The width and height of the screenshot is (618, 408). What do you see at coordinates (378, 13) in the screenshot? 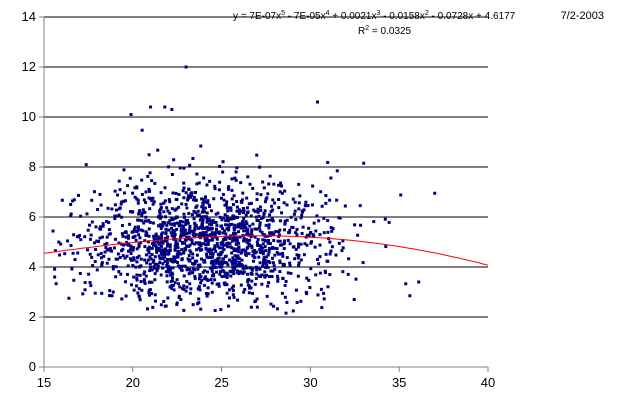
I see `eq-exp: 3` at bounding box center [378, 13].